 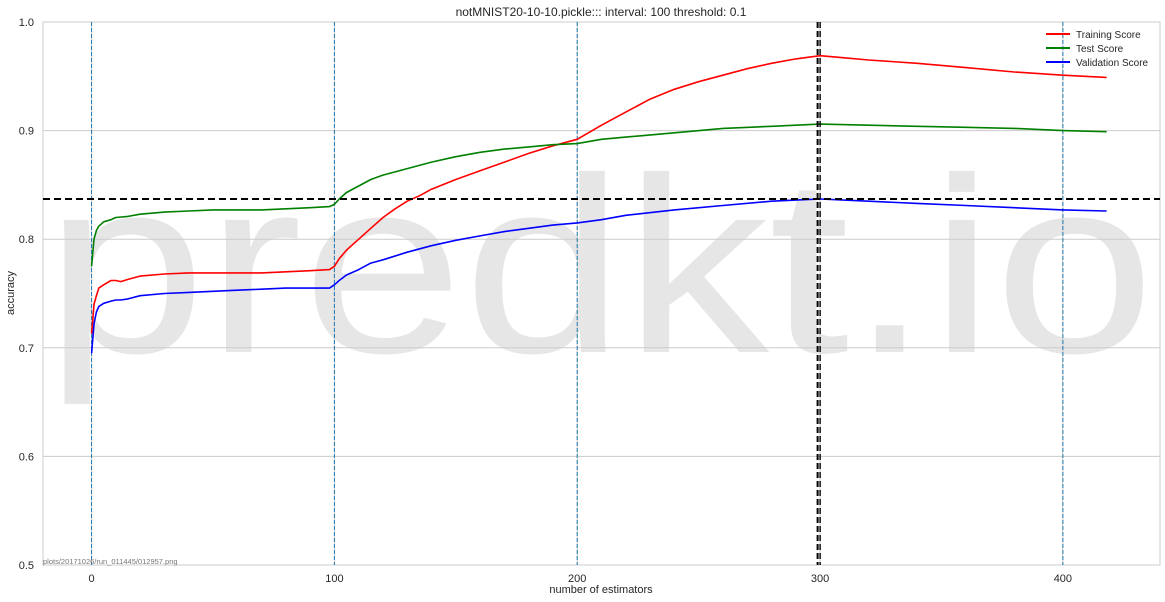 I want to click on footer-note: plots/20171026/run_011445/012957.png, so click(x=110, y=561).